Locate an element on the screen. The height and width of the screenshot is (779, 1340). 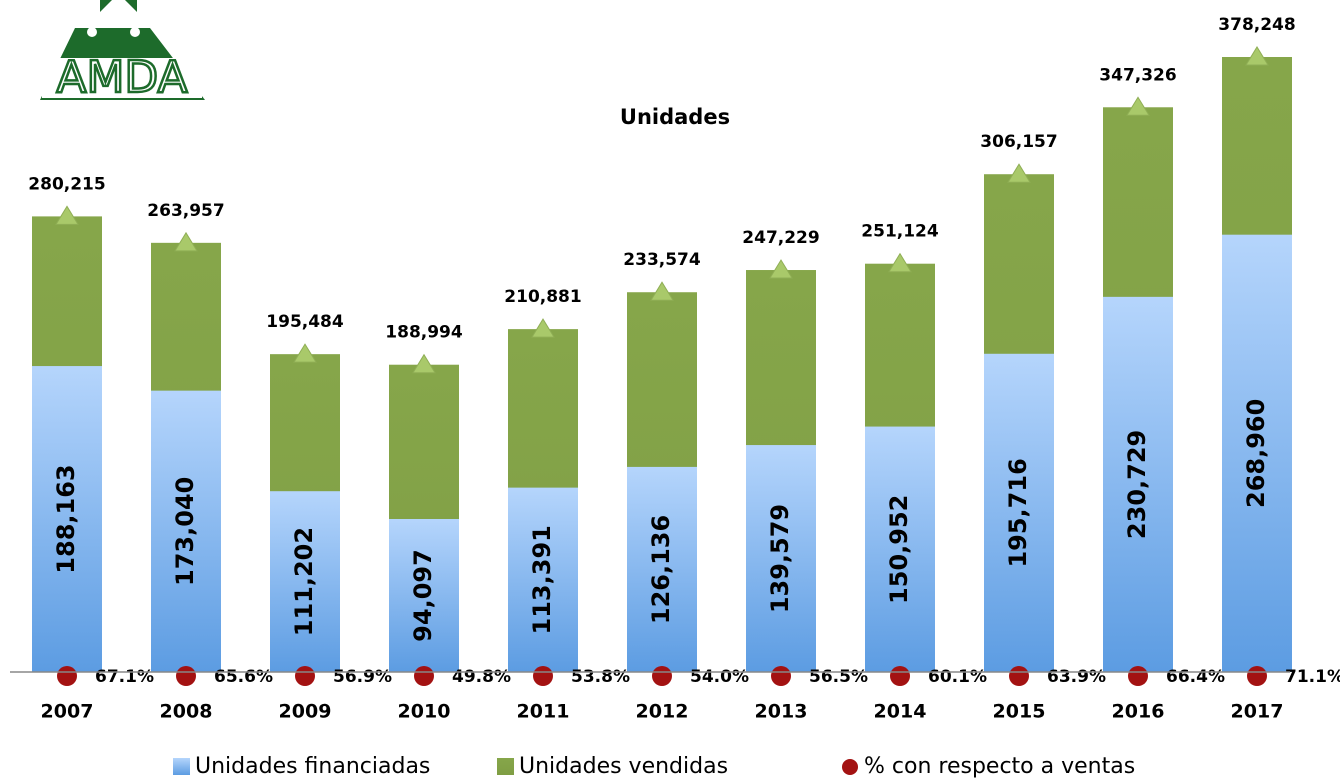
x-tick-label: 2011 is located at coordinates (543, 712).